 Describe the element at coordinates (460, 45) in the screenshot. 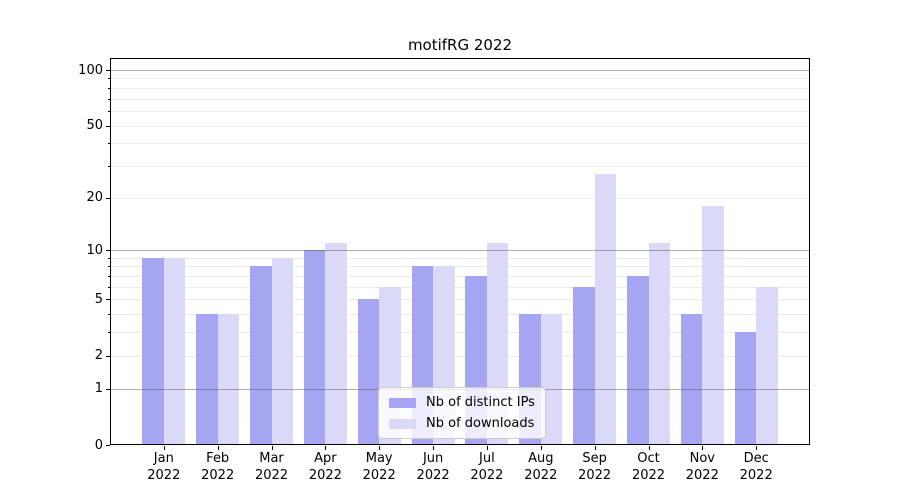

I see `chart-title: motifRG 2022` at that location.